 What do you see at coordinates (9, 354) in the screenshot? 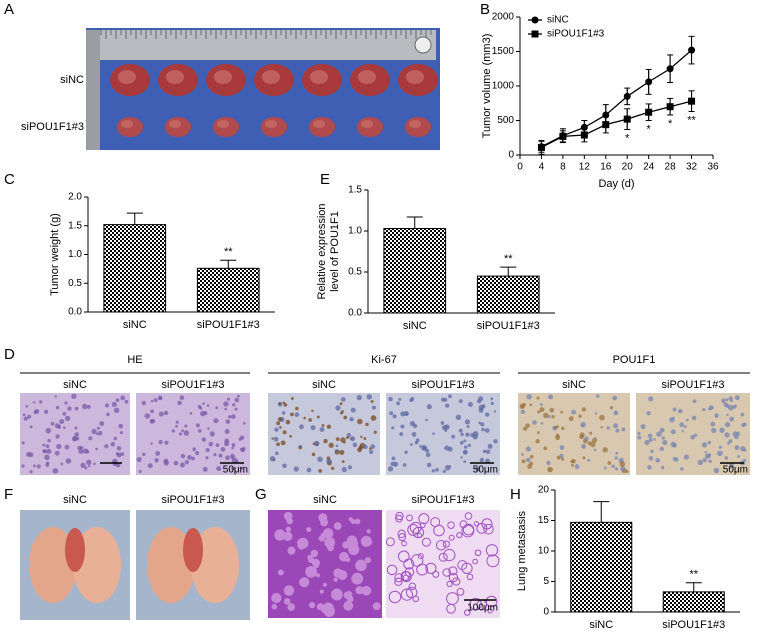
I see `panel-label: D` at bounding box center [9, 354].